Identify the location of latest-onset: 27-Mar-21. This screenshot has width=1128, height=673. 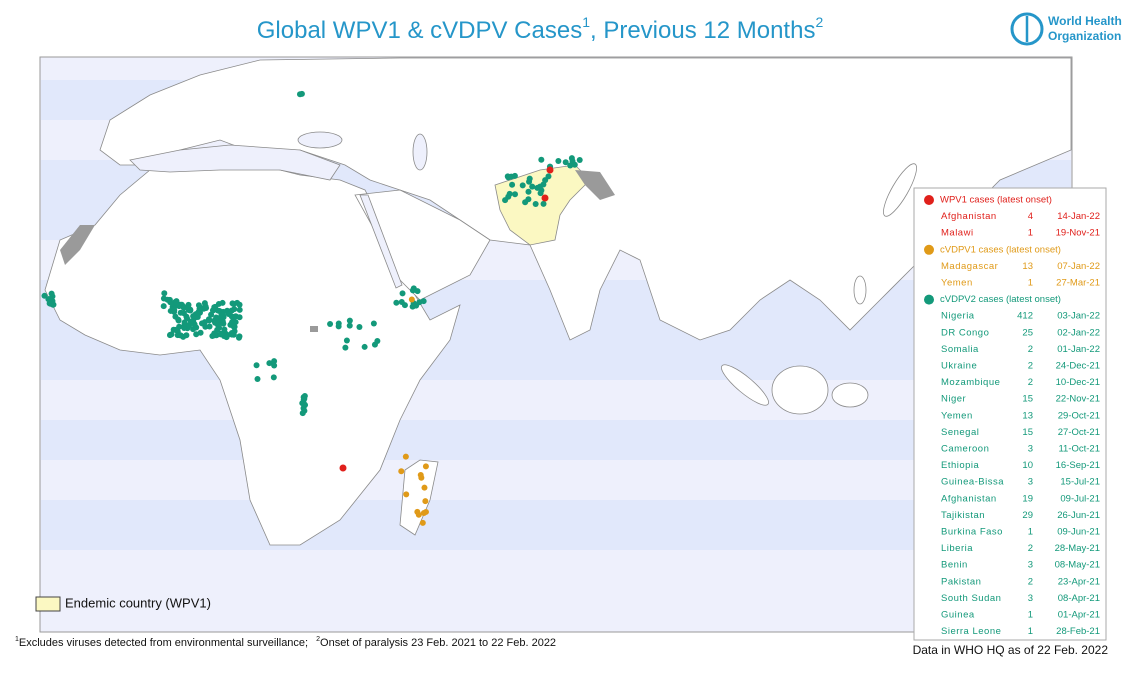
(1078, 283).